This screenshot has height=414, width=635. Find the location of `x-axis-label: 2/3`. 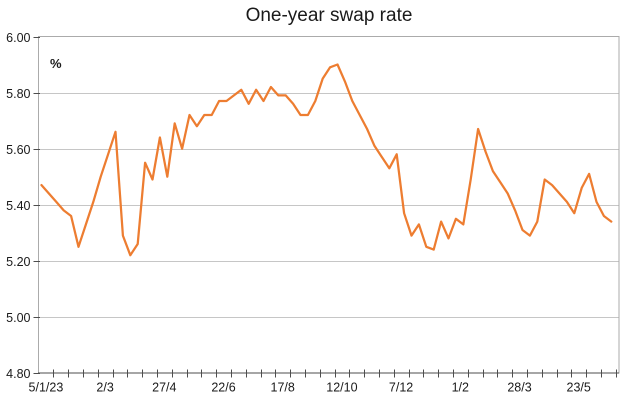

x-axis-label: 2/3 is located at coordinates (104, 388).